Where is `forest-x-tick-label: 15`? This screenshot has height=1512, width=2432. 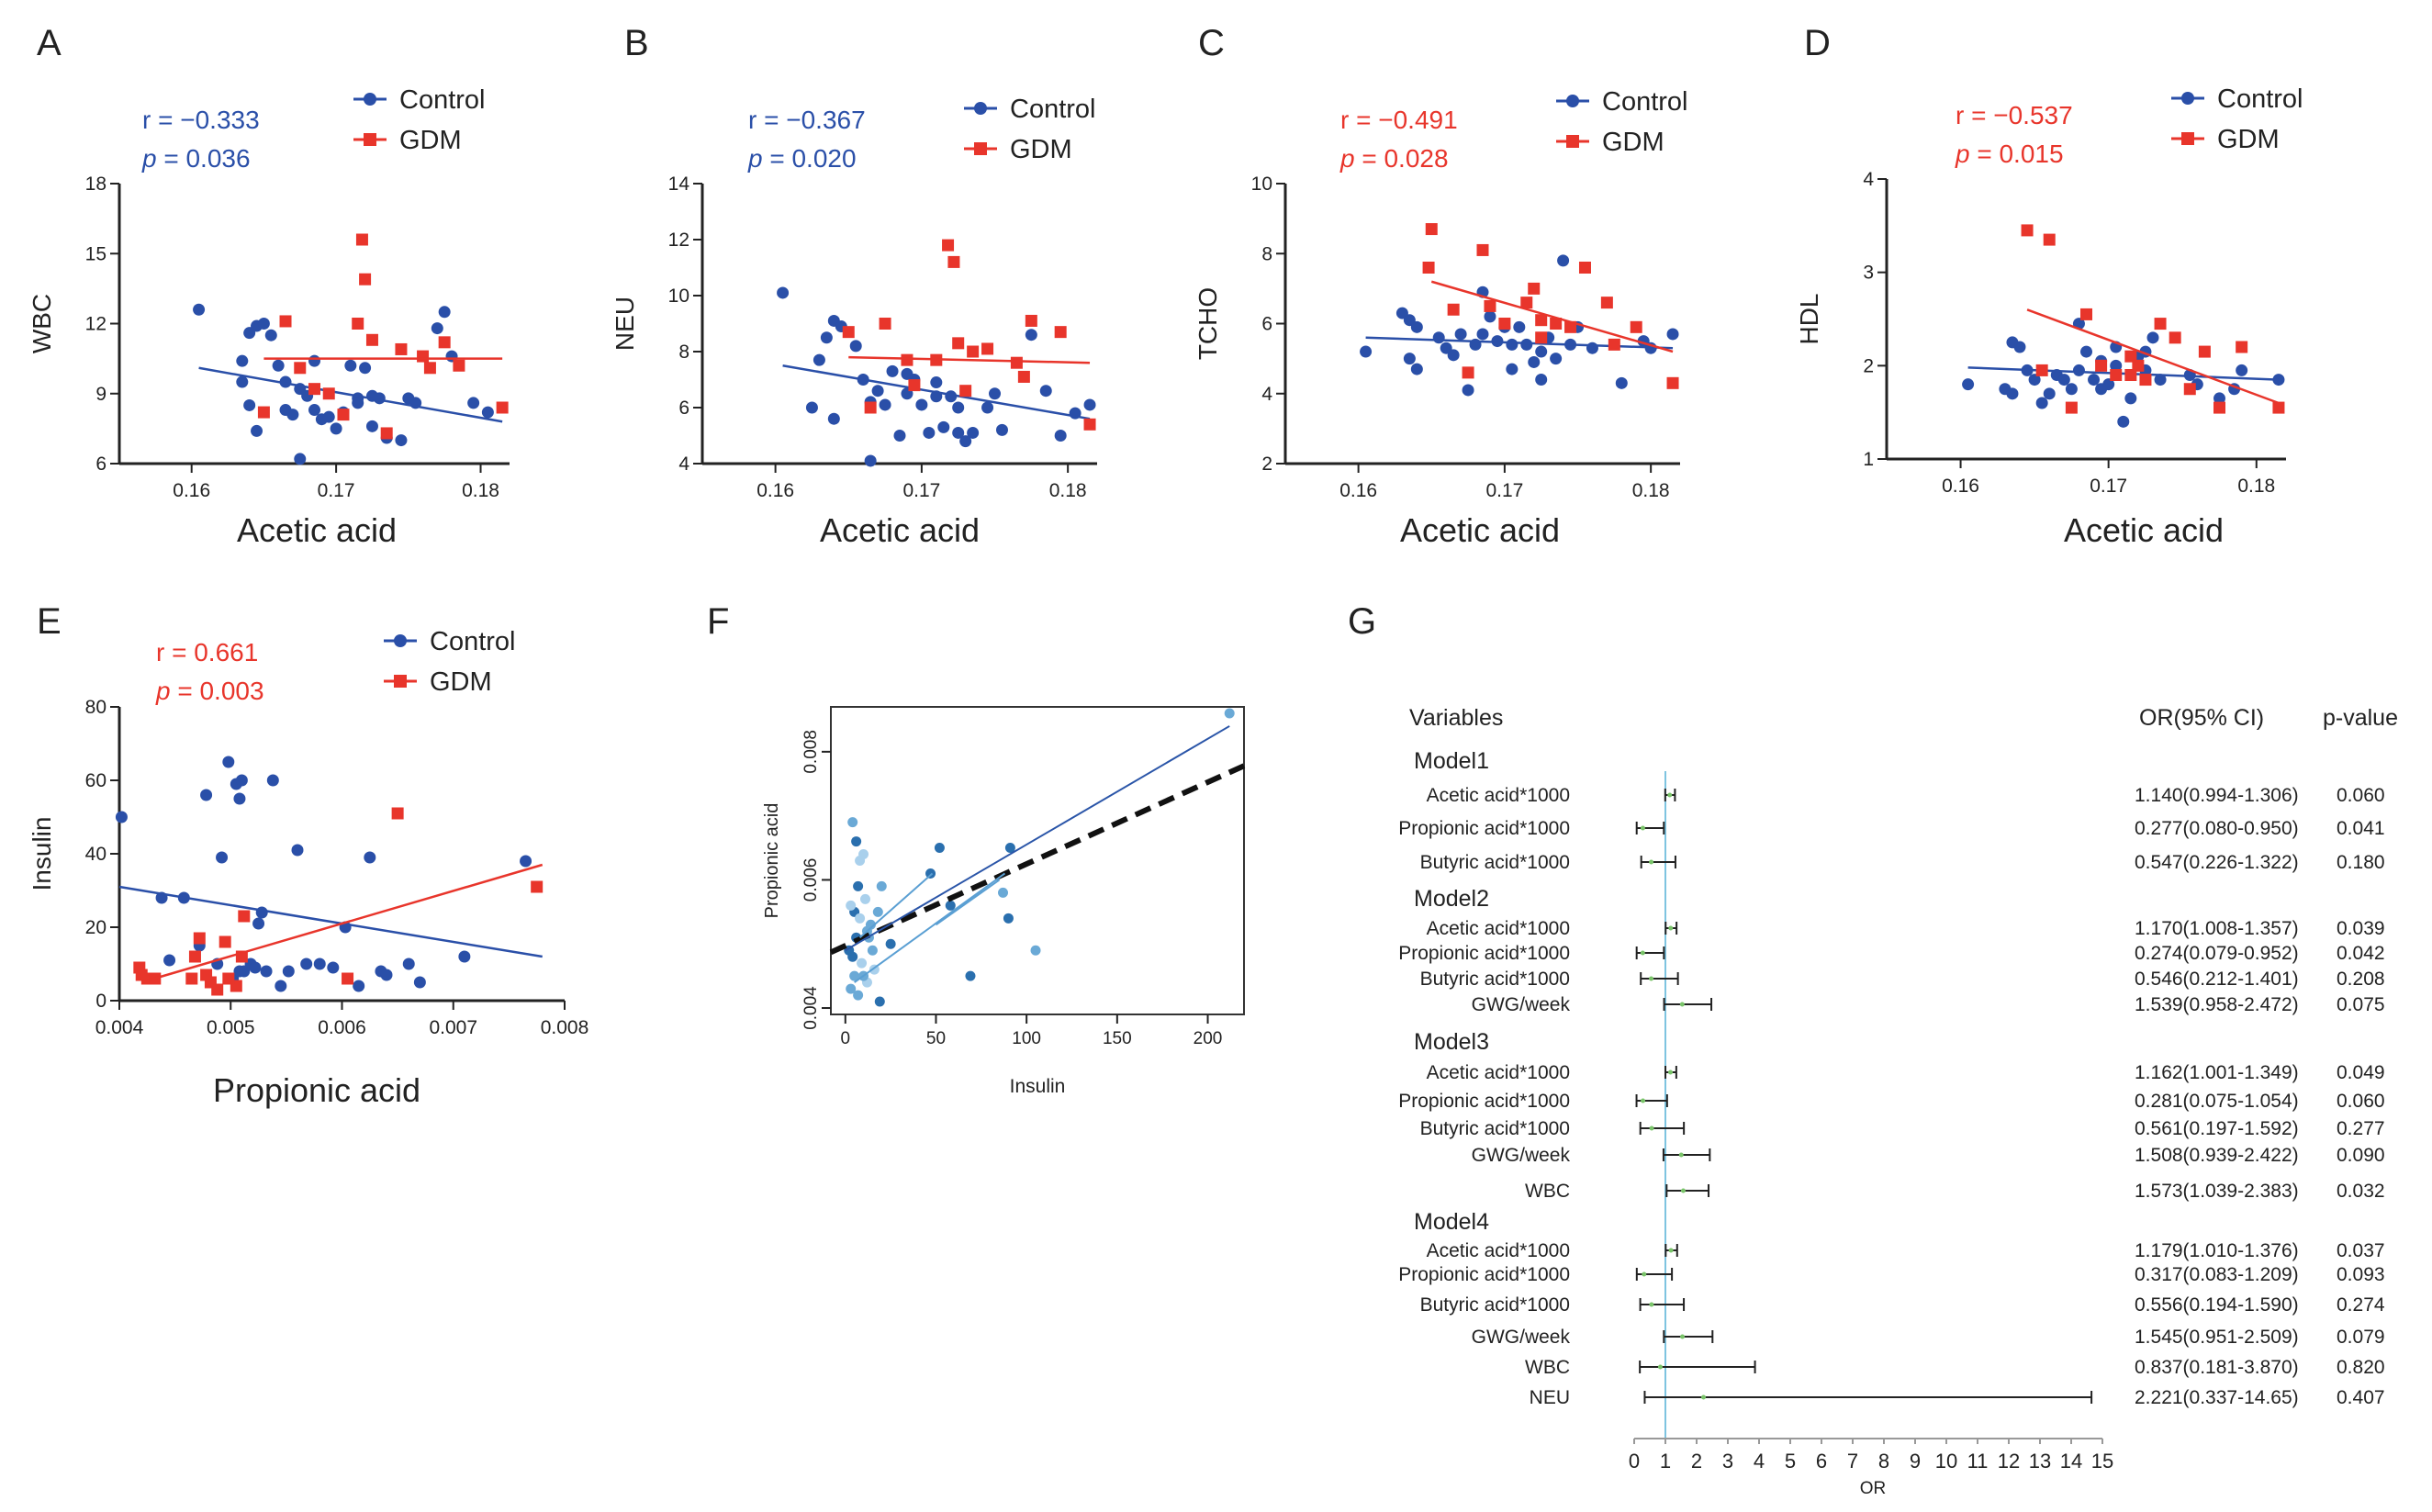
forest-x-tick-label: 15 is located at coordinates (2102, 1461).